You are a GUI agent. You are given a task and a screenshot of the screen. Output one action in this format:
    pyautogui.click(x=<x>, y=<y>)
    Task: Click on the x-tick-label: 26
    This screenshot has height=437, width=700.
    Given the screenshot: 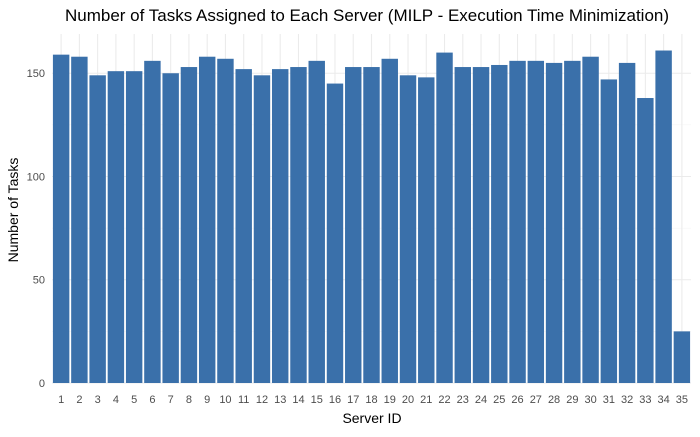 What is the action you would take?
    pyautogui.click(x=517, y=400)
    